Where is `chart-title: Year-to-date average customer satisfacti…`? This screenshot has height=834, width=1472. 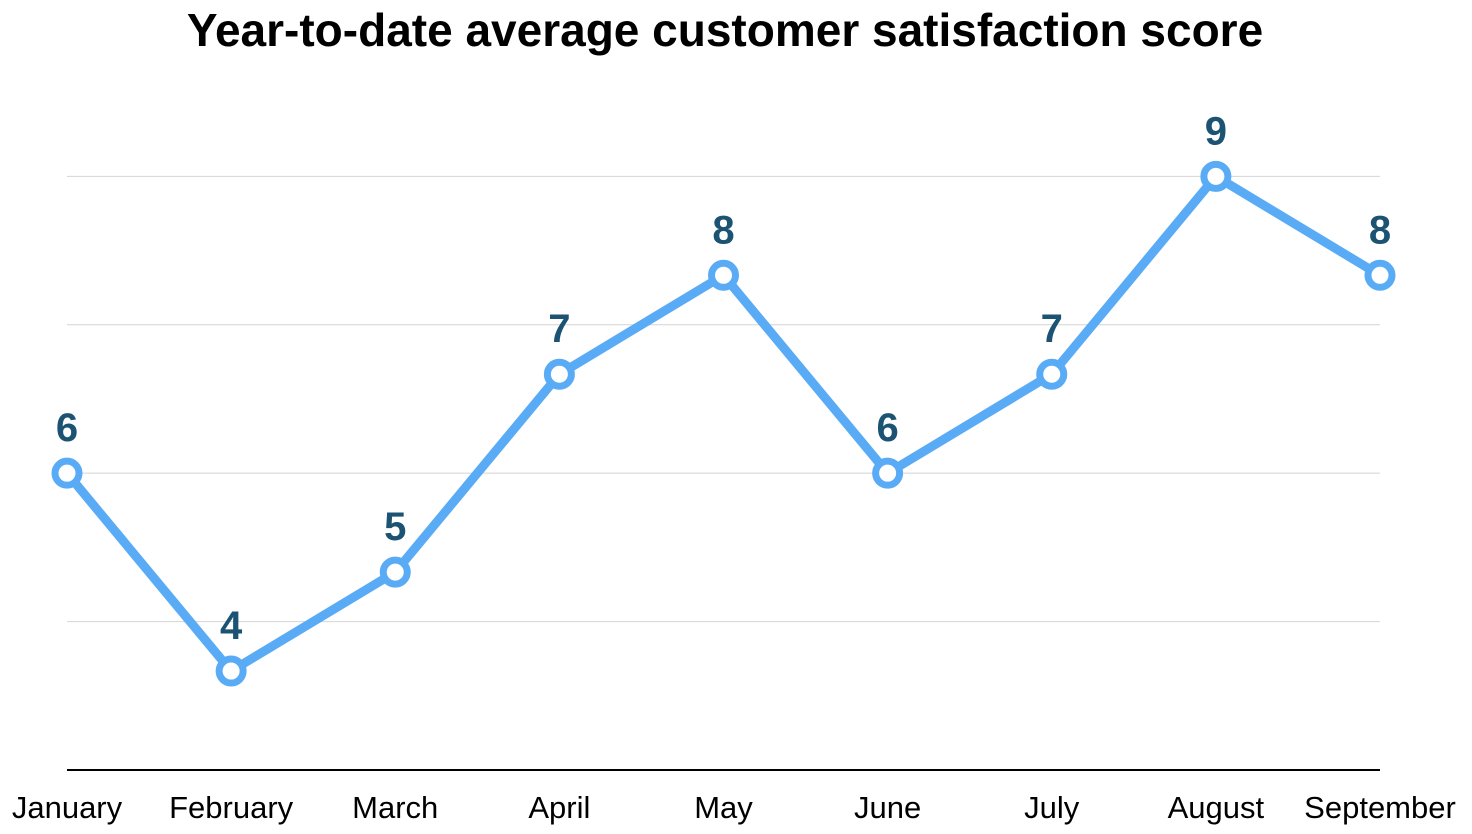
chart-title: Year-to-date average customer satisfacti… is located at coordinates (725, 30).